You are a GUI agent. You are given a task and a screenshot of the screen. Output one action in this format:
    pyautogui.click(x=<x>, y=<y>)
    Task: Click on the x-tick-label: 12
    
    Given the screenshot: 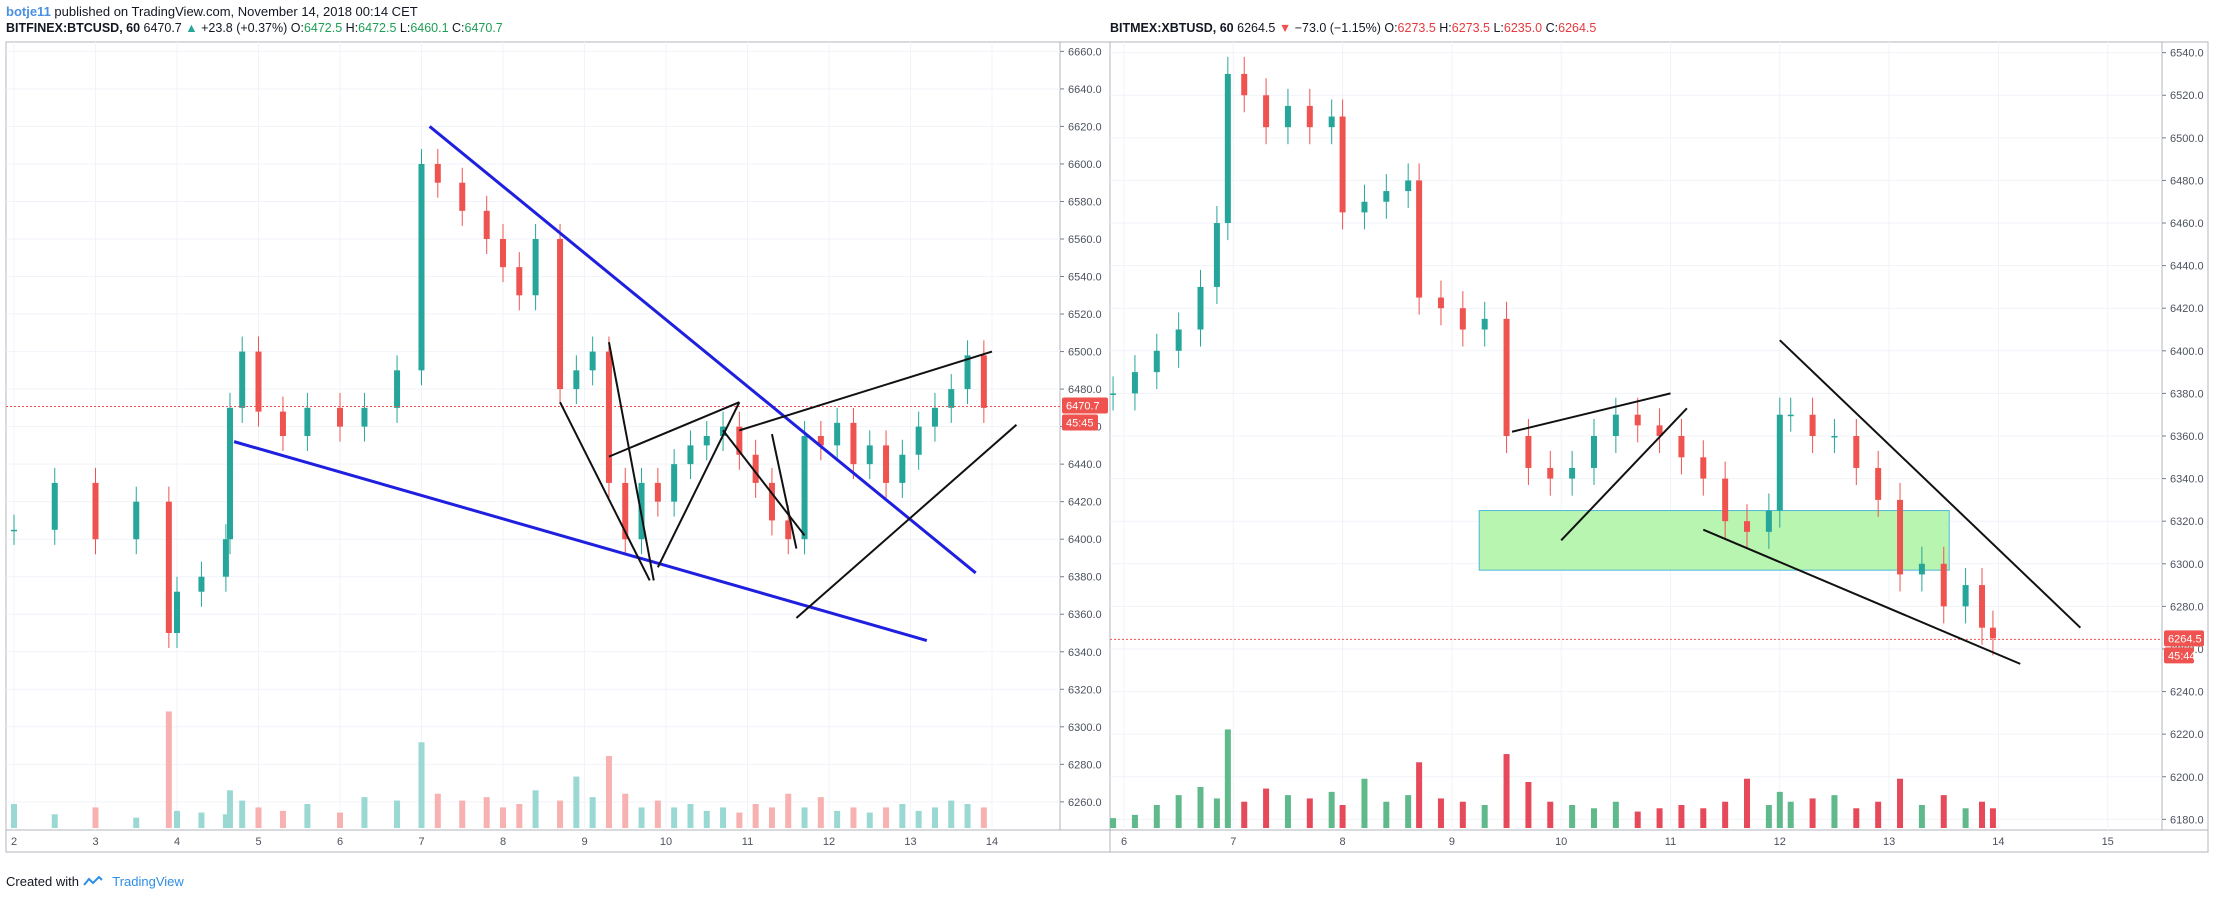 What is the action you would take?
    pyautogui.click(x=1780, y=842)
    